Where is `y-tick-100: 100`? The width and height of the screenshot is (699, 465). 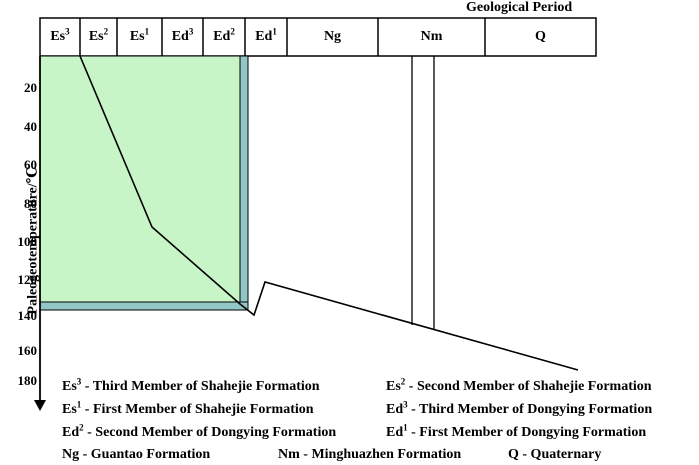 y-tick-100: 100 is located at coordinates (27, 241).